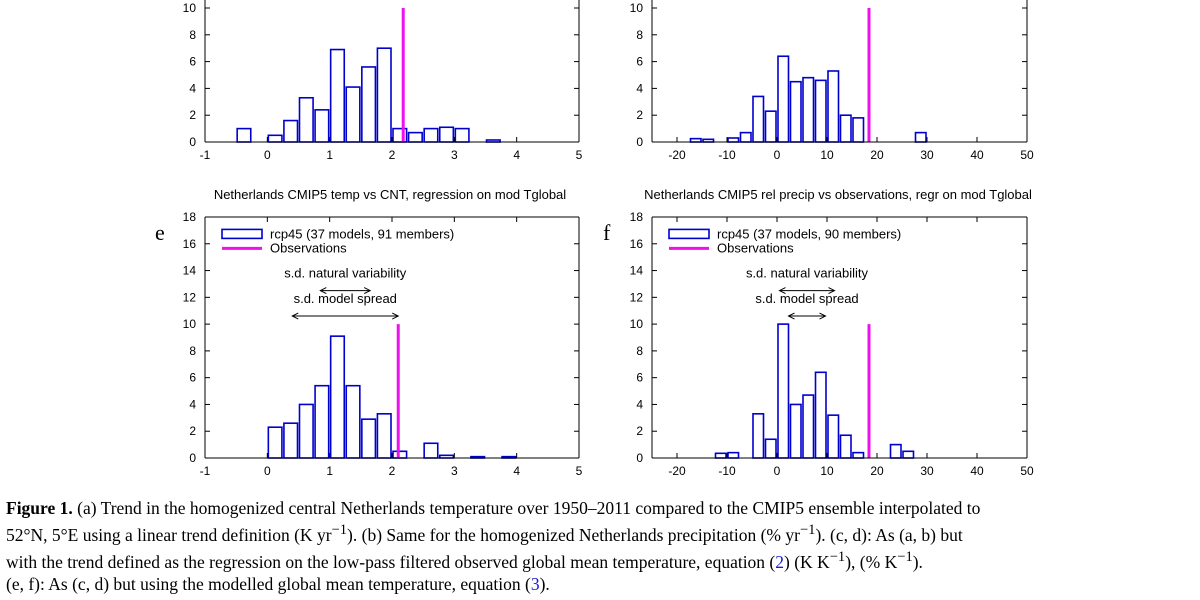 The height and width of the screenshot is (600, 1200). What do you see at coordinates (205, 471) in the screenshot?
I see `x-tick-label-e-0: -1` at bounding box center [205, 471].